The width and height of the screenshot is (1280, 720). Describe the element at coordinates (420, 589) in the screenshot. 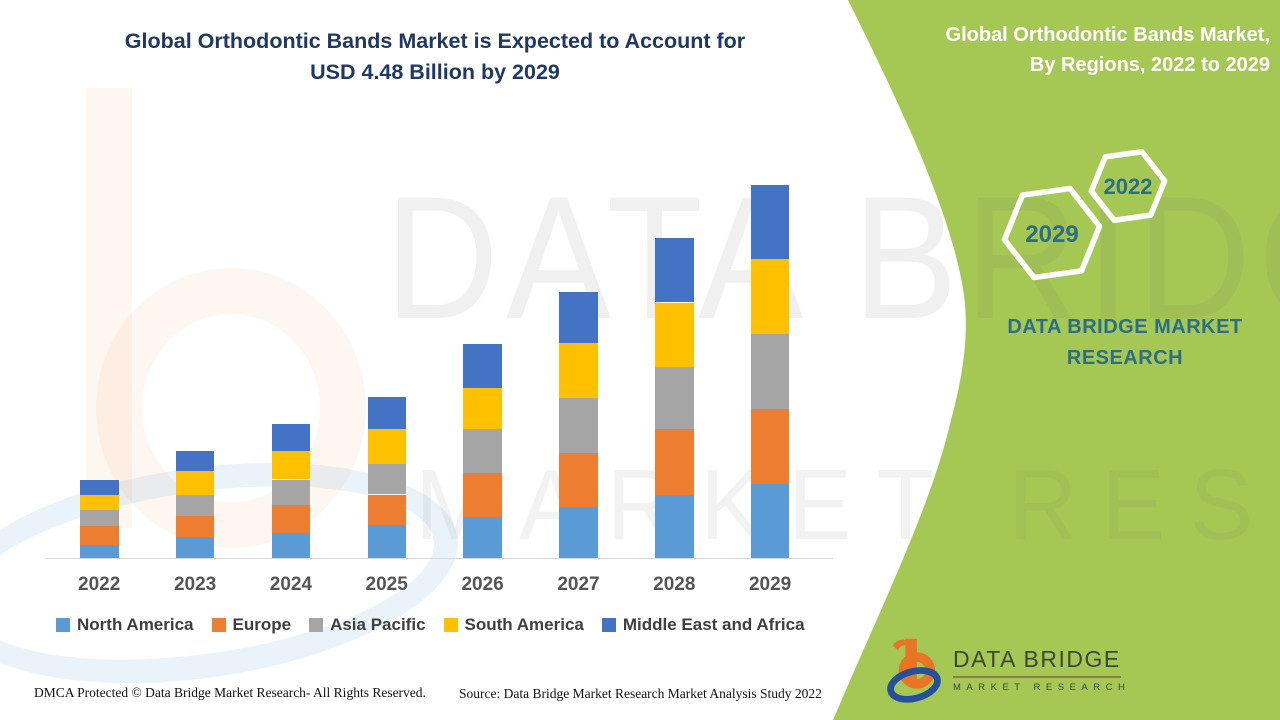

I see `x-axis-labels: 2022 2023 2024 2025 2026 2027 2028 2029` at that location.